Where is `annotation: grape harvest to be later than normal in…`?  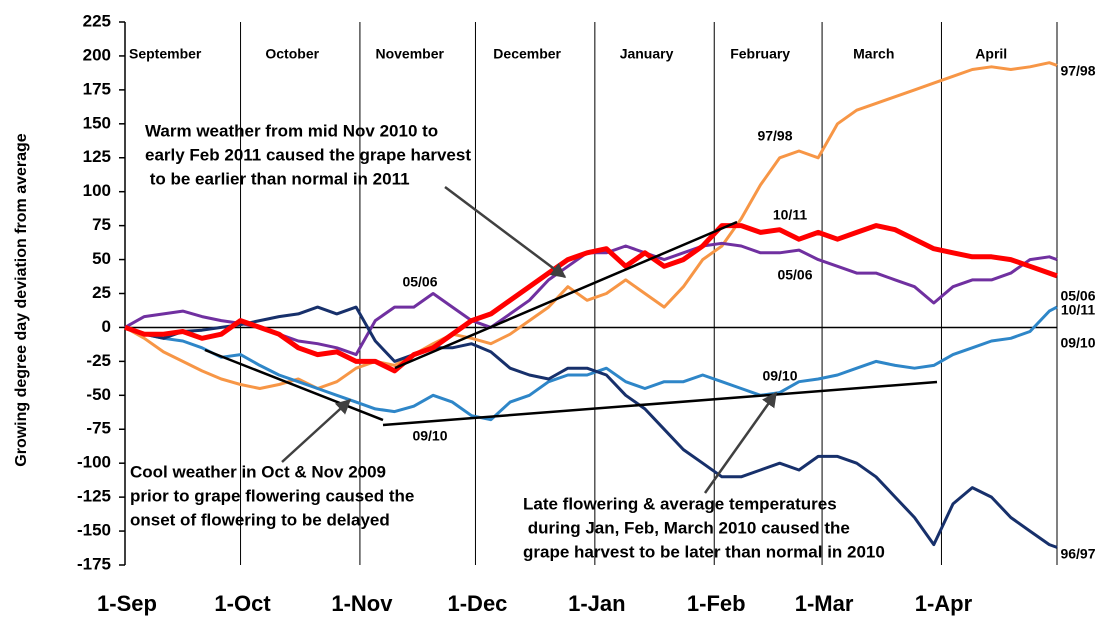 annotation: grape harvest to be later than normal in… is located at coordinates (704, 551).